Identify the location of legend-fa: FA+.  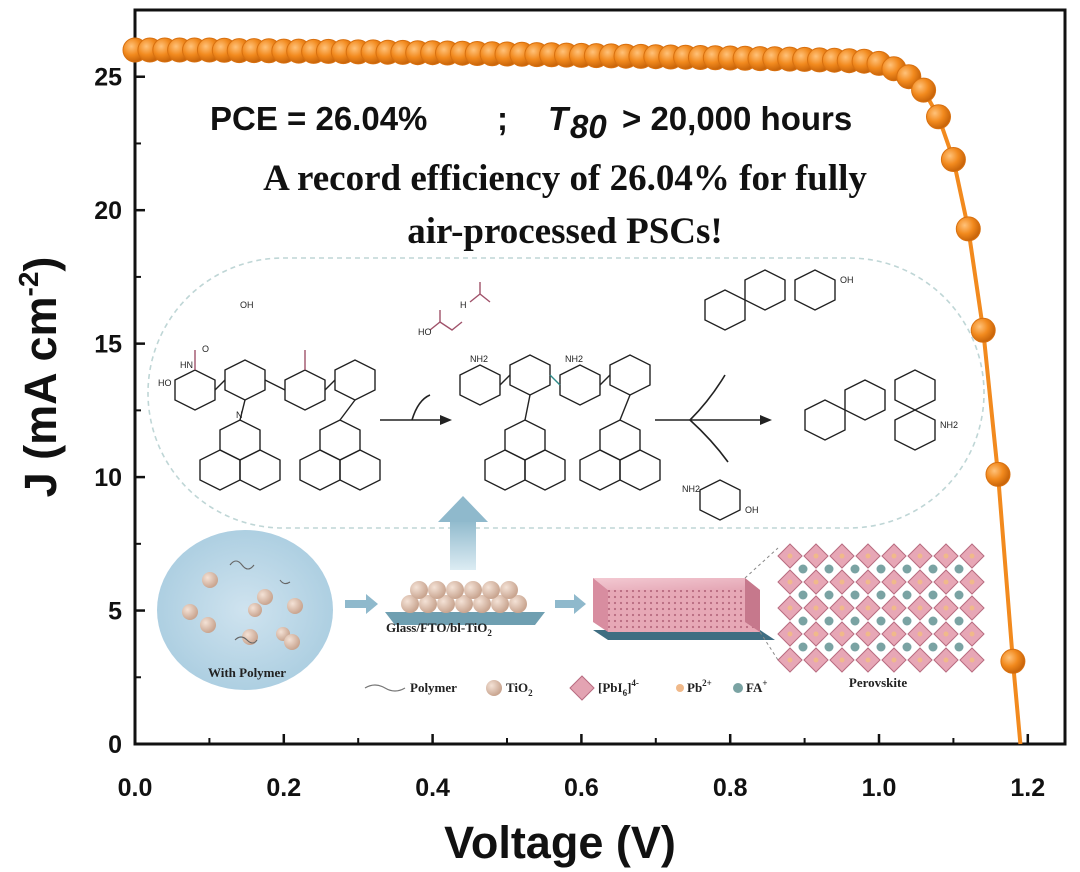
(757, 686).